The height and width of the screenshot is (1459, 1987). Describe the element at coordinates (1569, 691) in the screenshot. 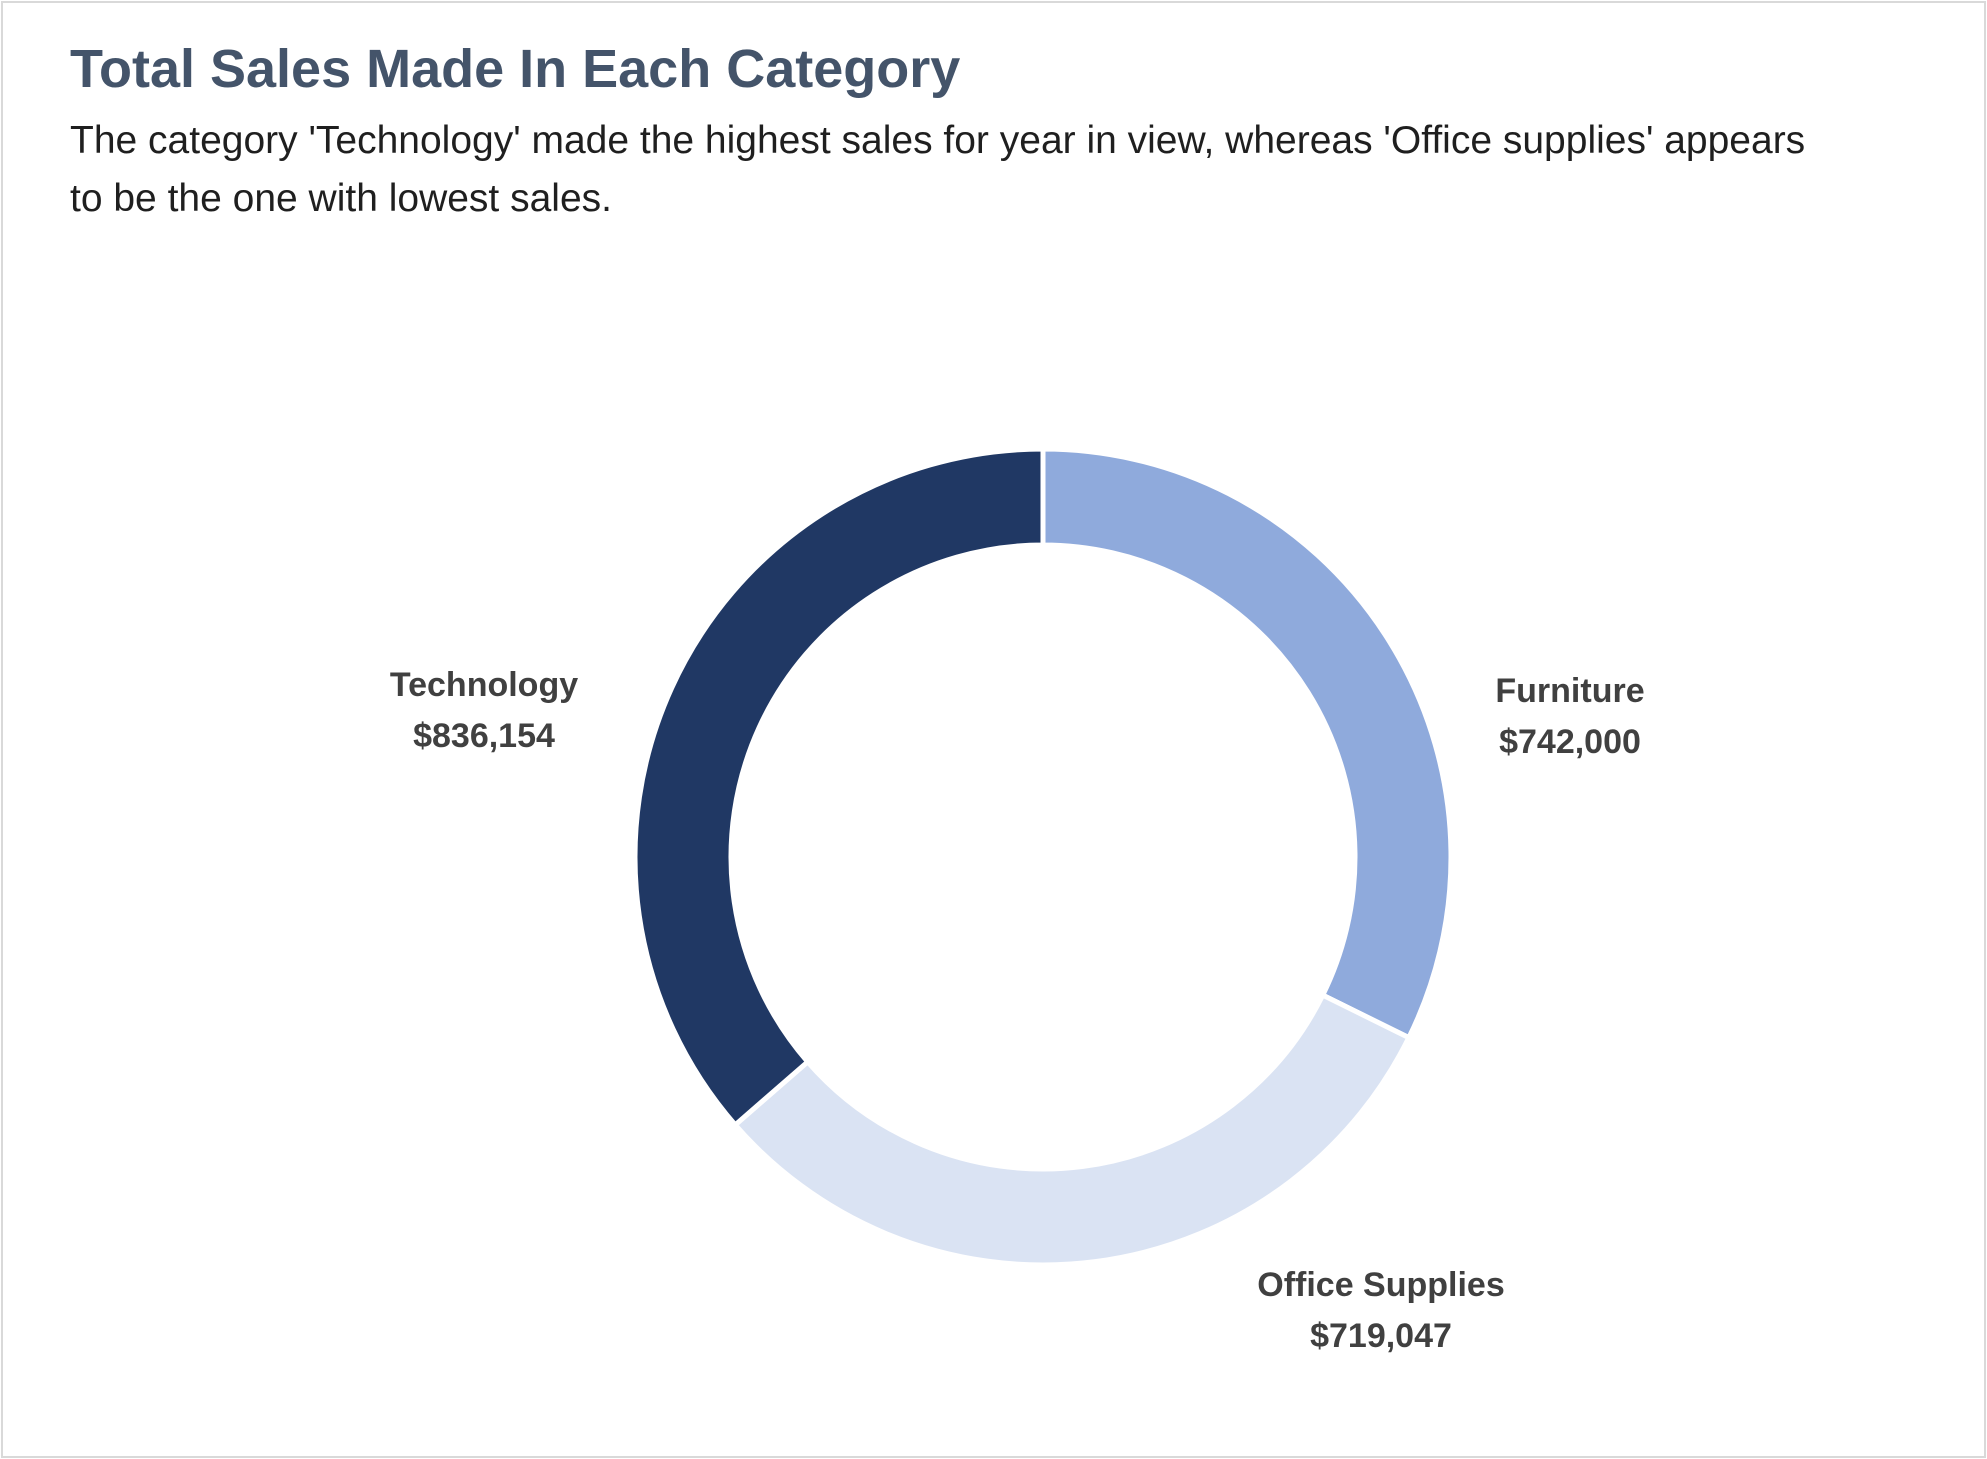

I see `slice-category-label: Furniture` at that location.